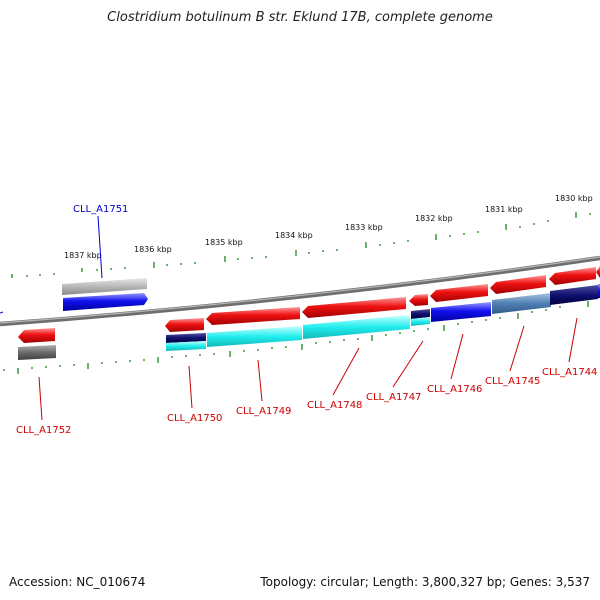 The image size is (600, 600). What do you see at coordinates (454, 389) in the screenshot?
I see `gene-label-cll-a1746: CLL_A1746` at bounding box center [454, 389].